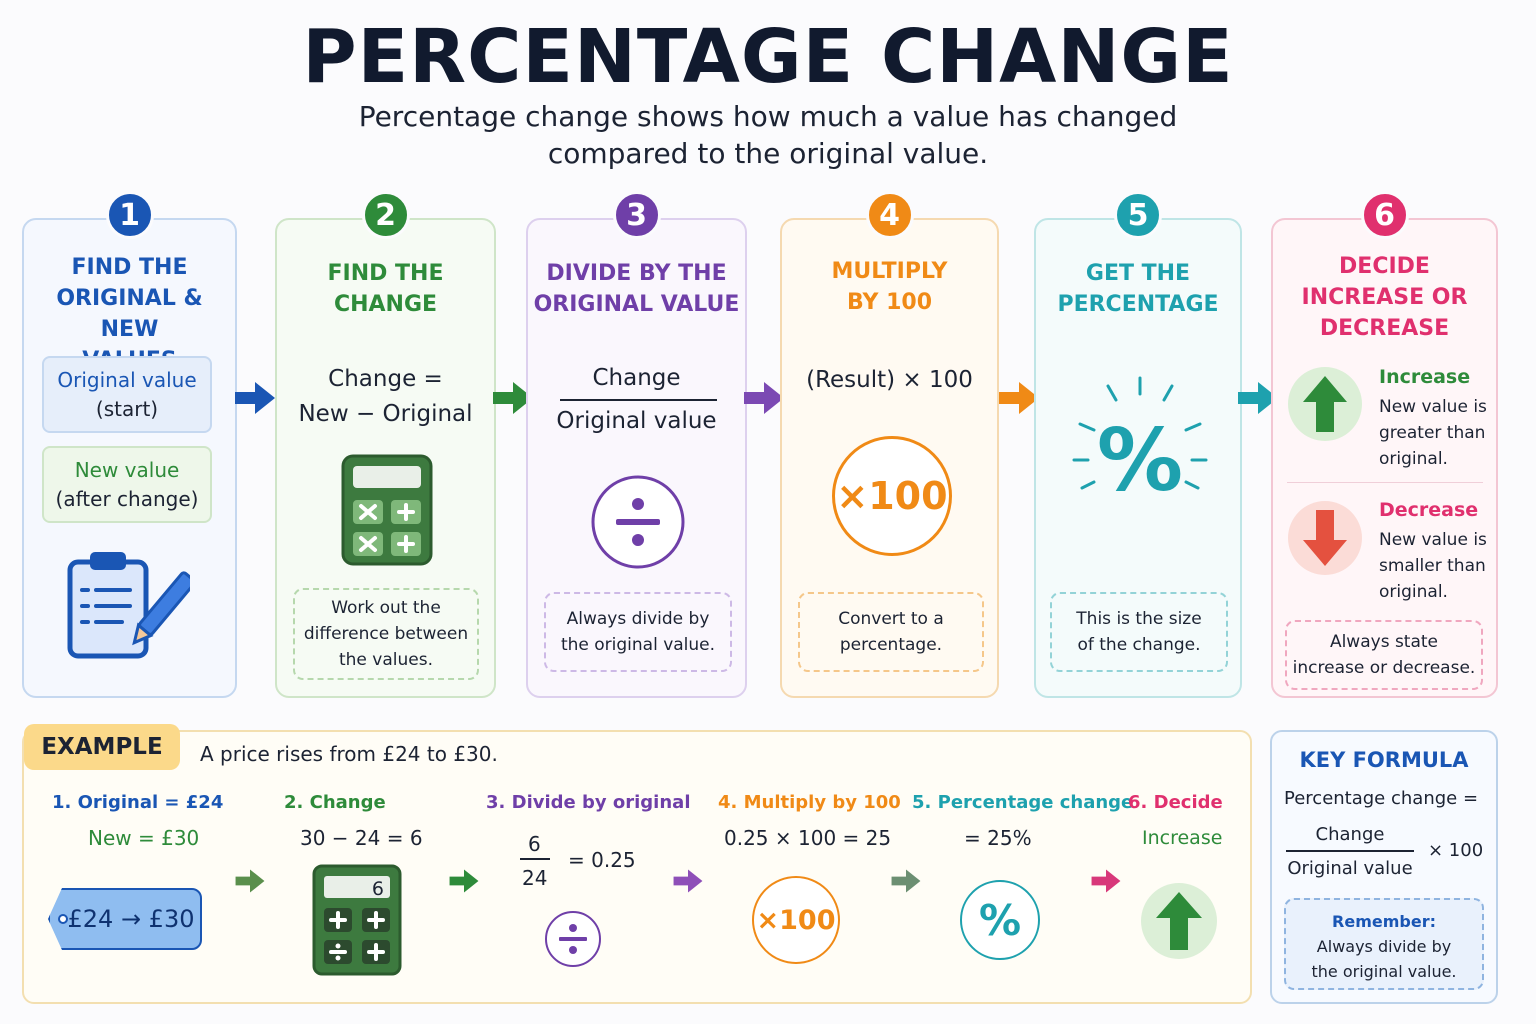 The height and width of the screenshot is (1024, 1536). I want to click on example-step-4-head: 4. Multiply by 100, so click(809, 802).